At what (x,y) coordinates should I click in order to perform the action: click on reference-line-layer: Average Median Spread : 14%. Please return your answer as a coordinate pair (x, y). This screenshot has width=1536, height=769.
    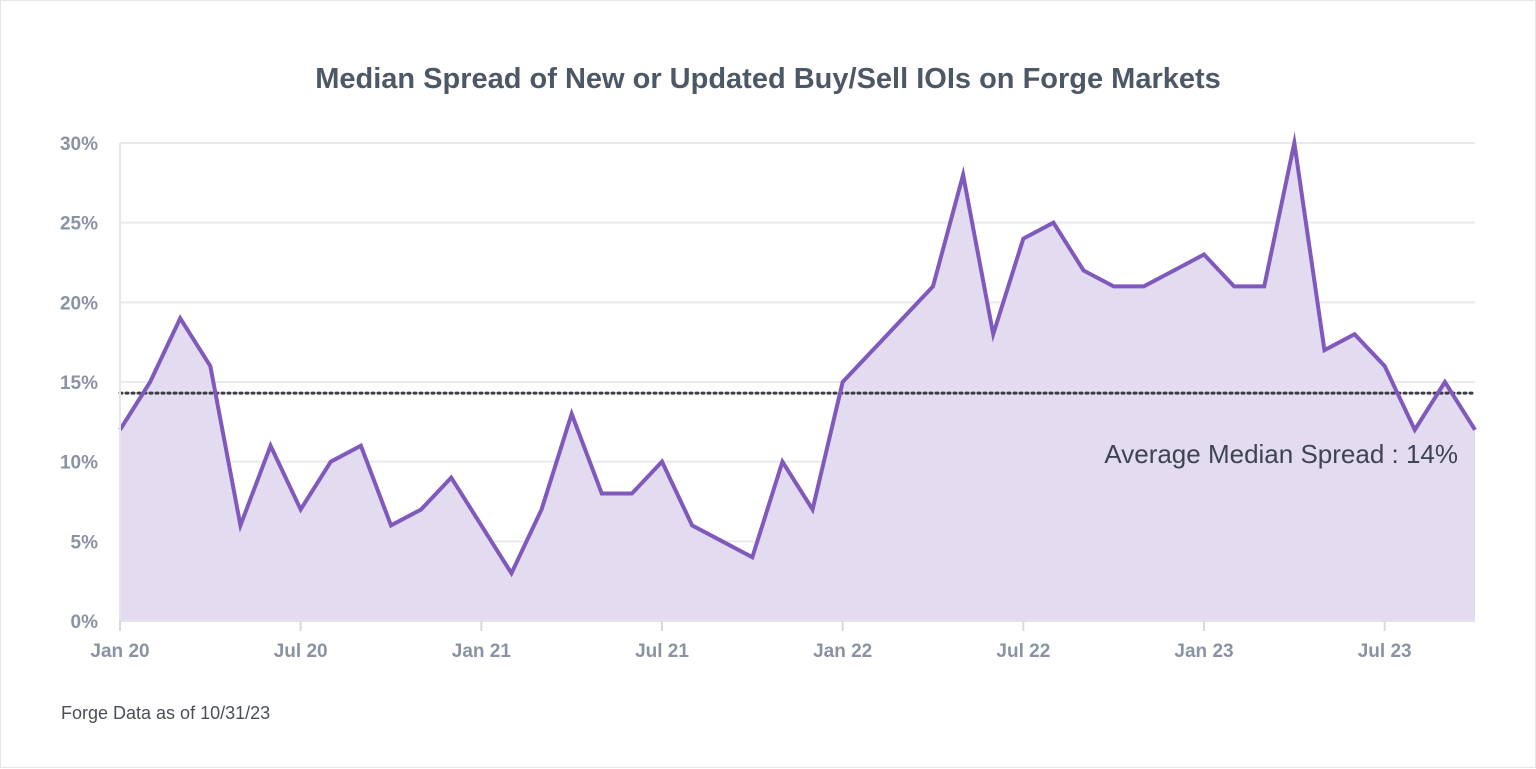
    Looking at the image, I should click on (797, 430).